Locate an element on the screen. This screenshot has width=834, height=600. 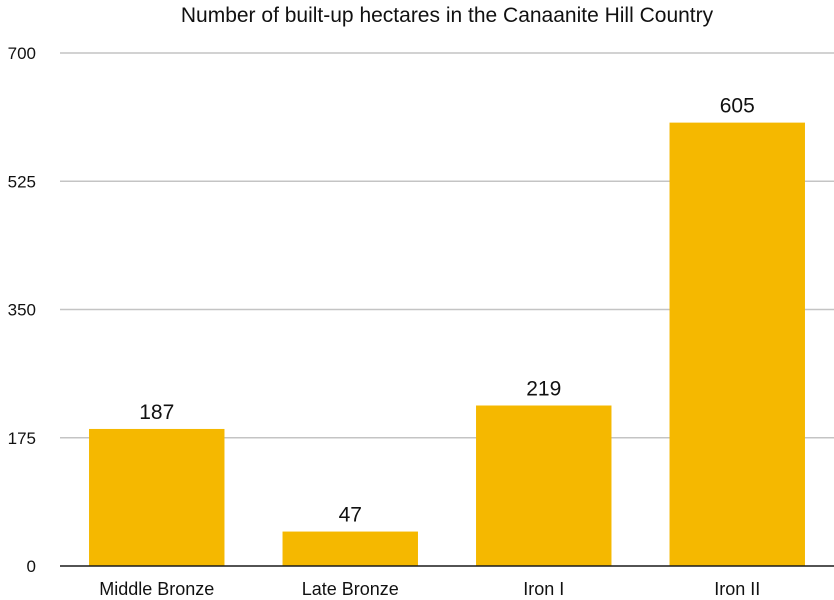
x-category-label-late-bronze: Late Bronze is located at coordinates (350, 589).